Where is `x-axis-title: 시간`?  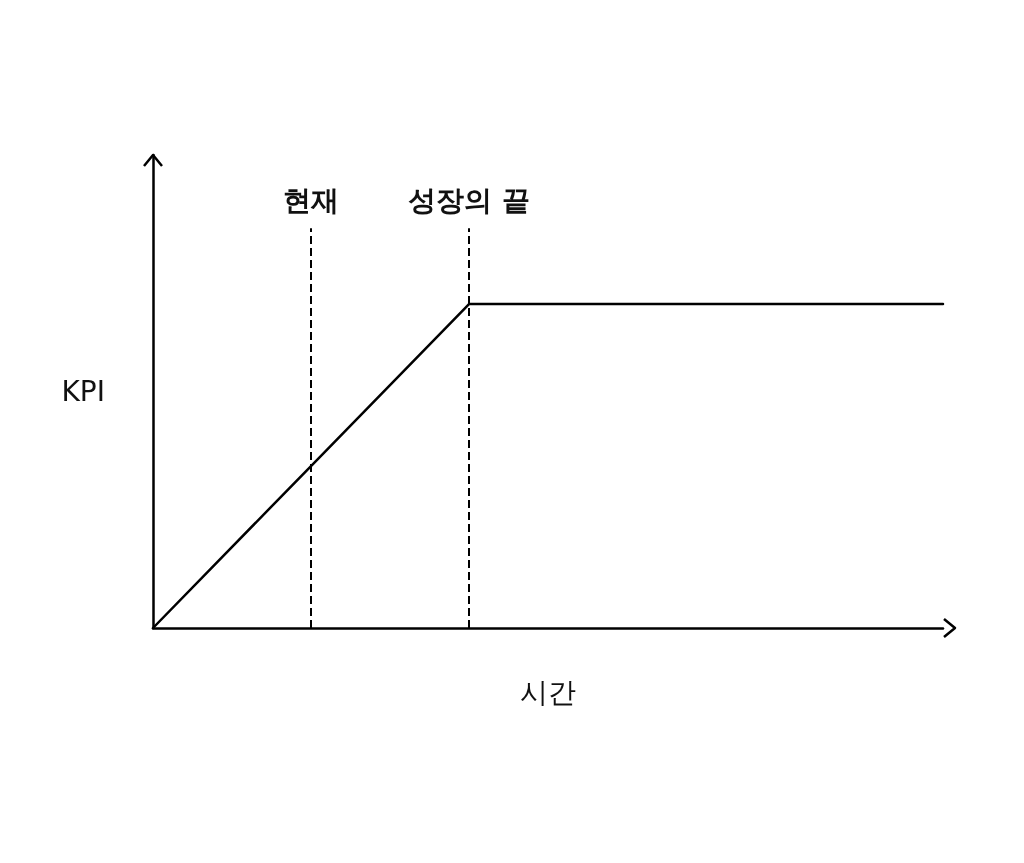
x-axis-title: 시간 is located at coordinates (548, 692).